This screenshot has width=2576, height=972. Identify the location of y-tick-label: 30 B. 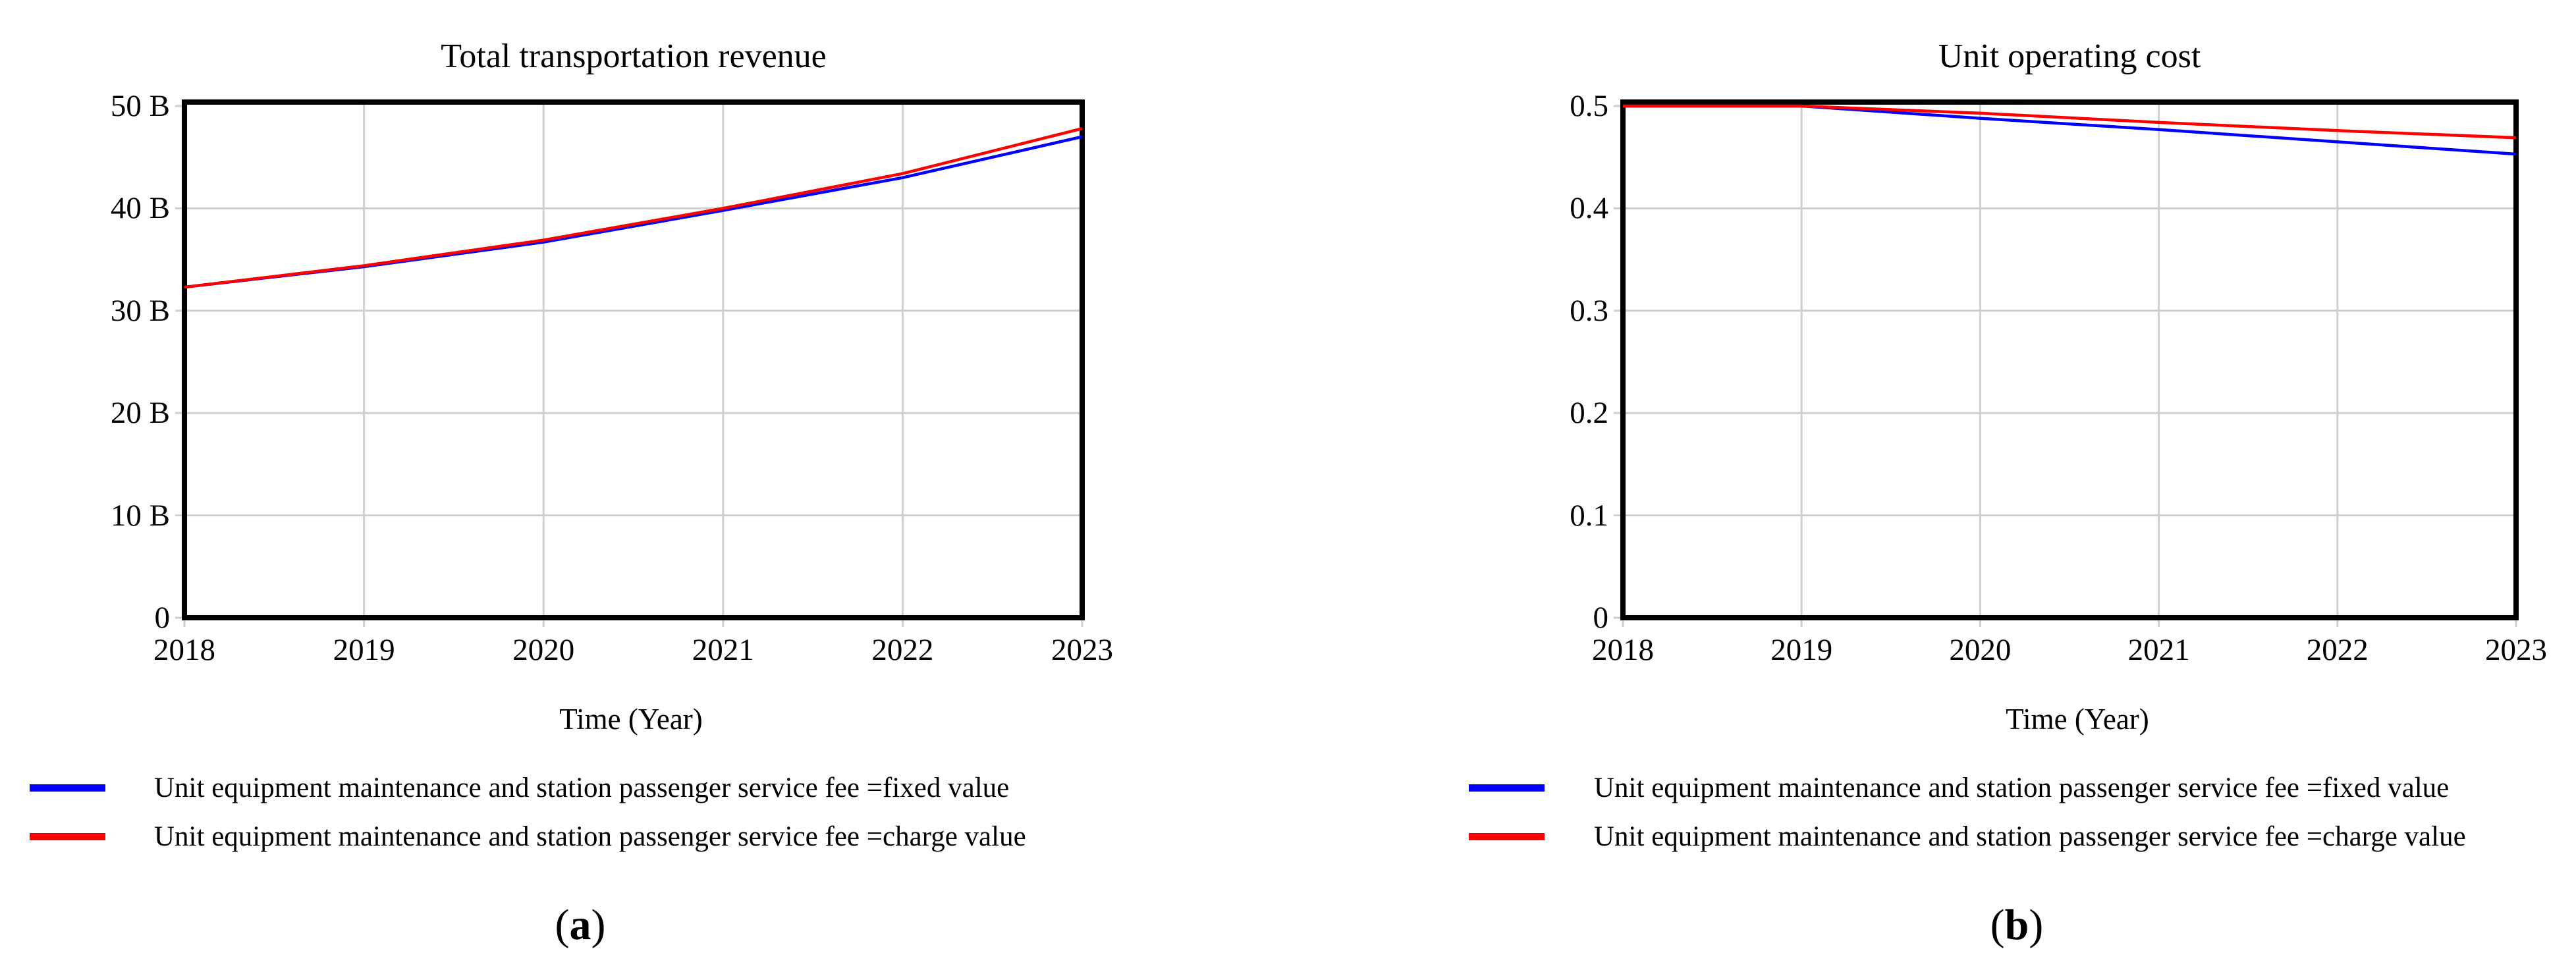
(140, 310).